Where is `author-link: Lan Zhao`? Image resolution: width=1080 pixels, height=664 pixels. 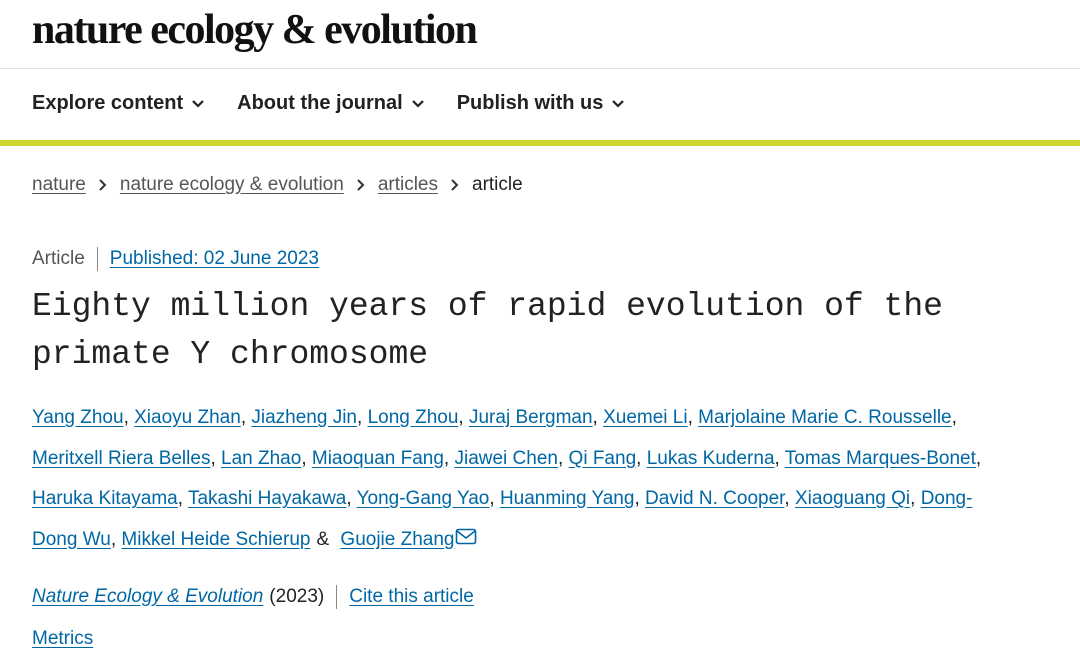
author-link: Lan Zhao is located at coordinates (261, 458).